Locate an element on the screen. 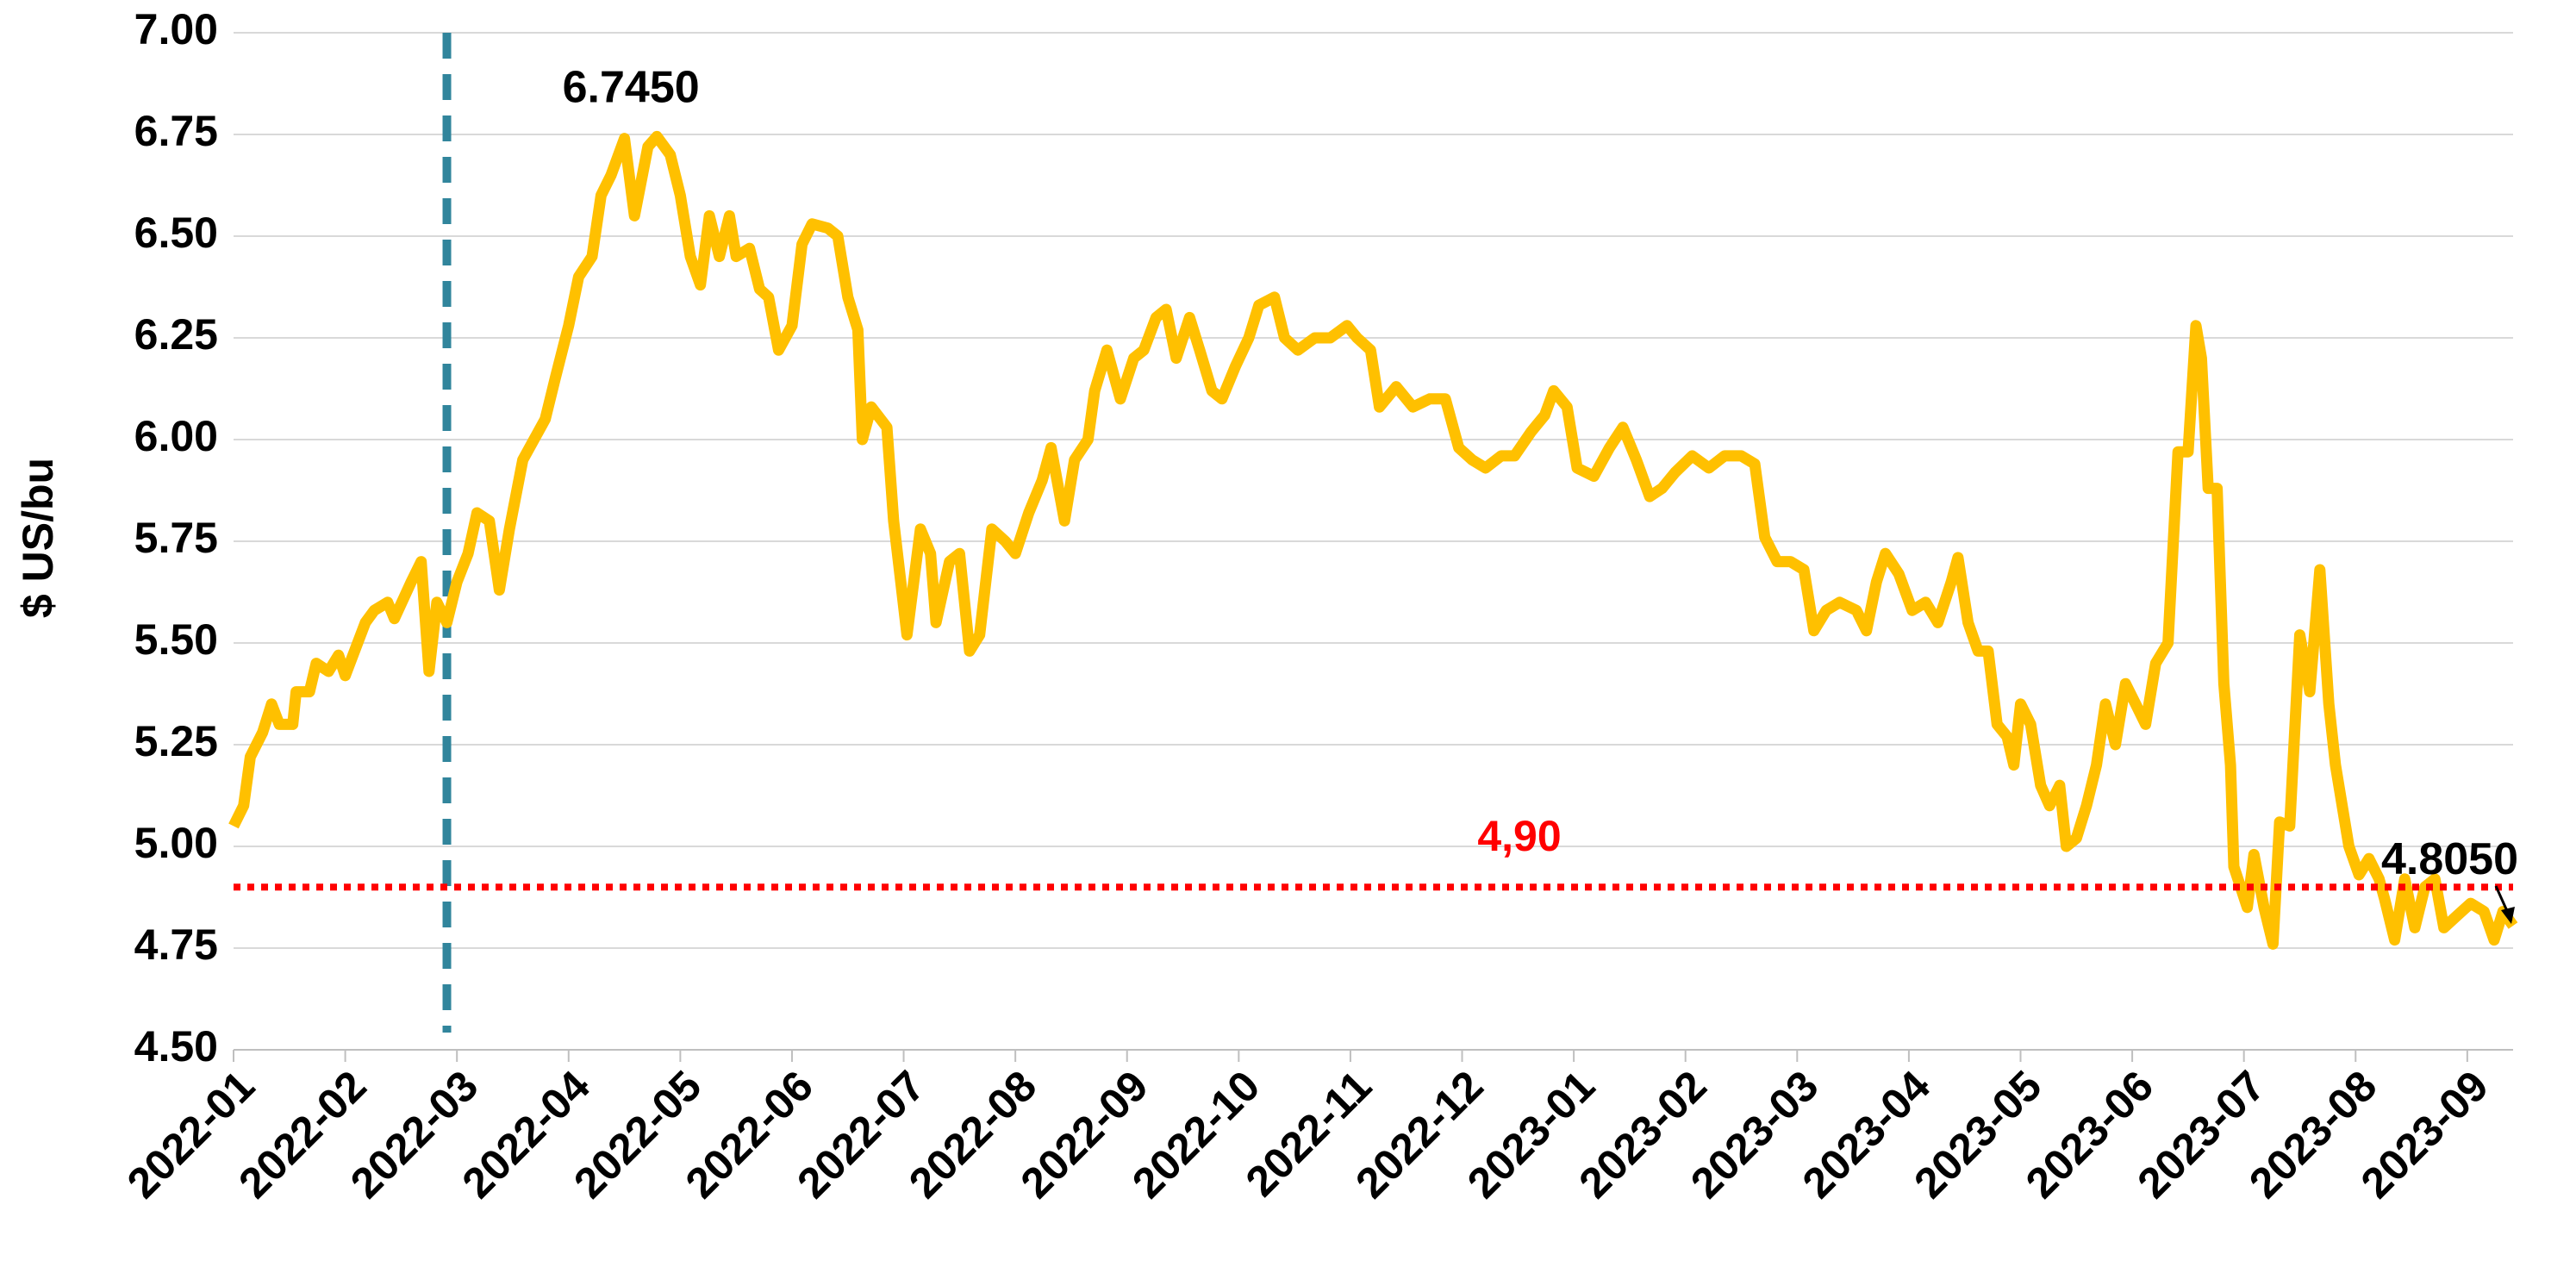 This screenshot has height=1267, width=2576. y-tick-label: 5.75 is located at coordinates (176, 538).